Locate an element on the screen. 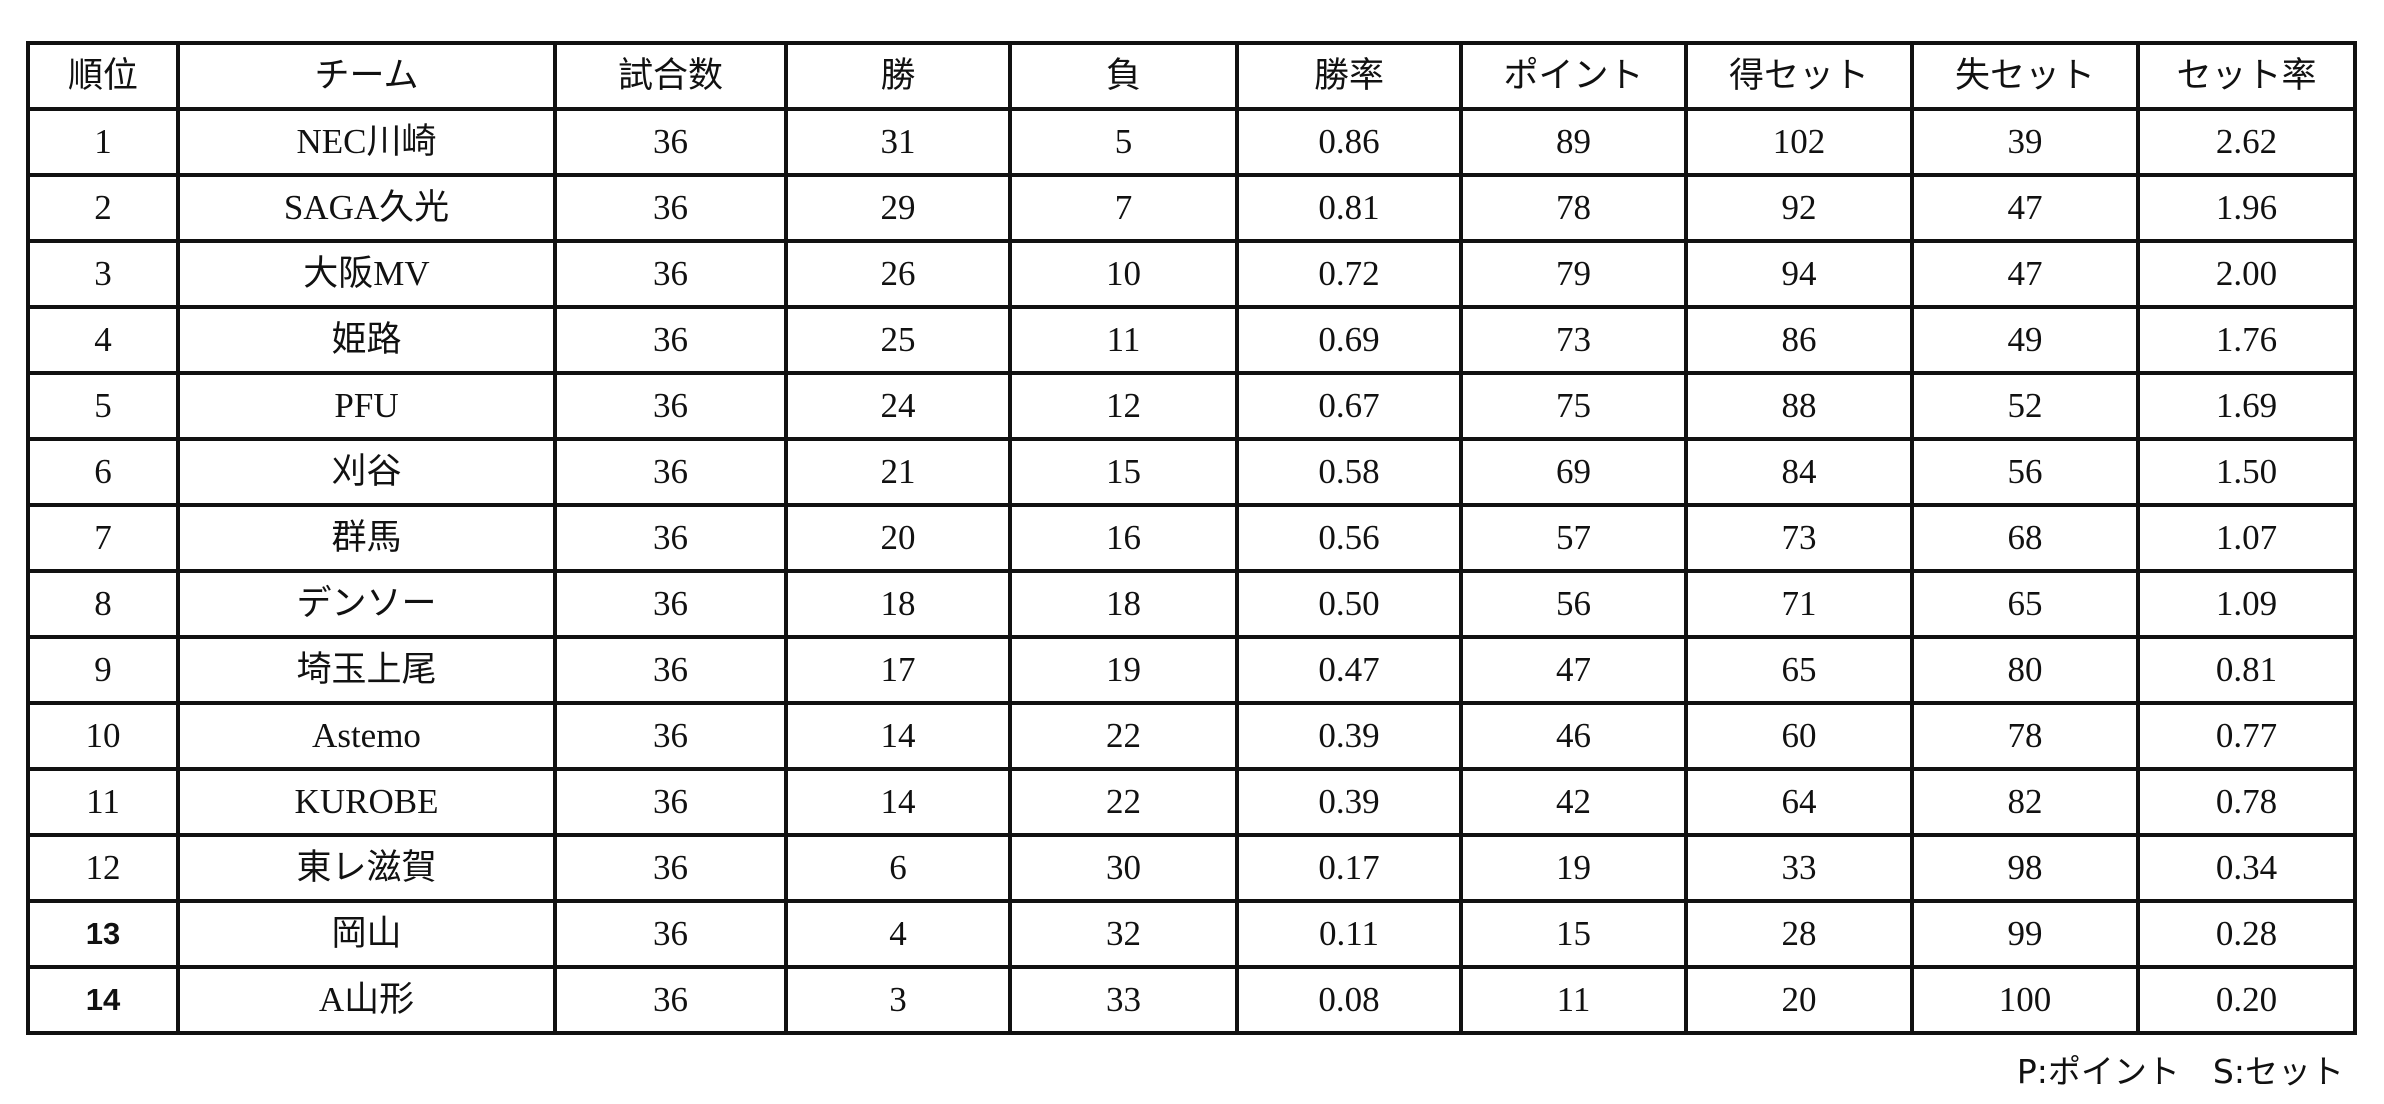 The height and width of the screenshot is (1104, 2384). cell-win-rate: 0.17 is located at coordinates (1349, 868).